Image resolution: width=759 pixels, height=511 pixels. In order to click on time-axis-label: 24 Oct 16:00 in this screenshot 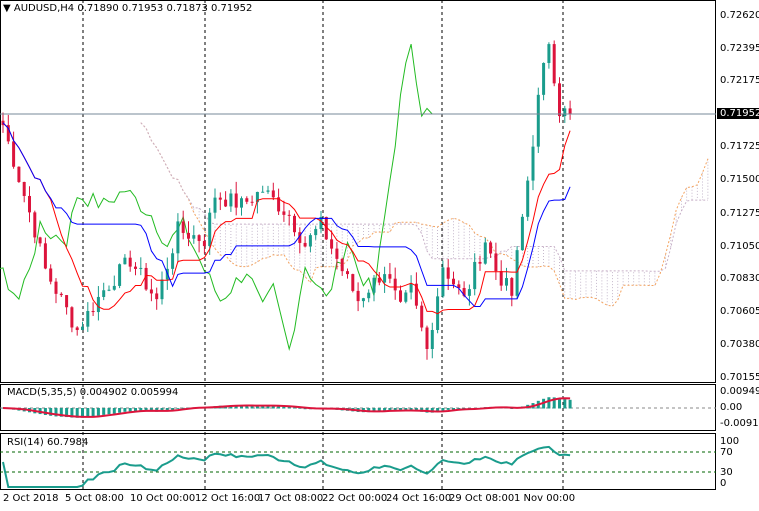, I will do `click(419, 498)`.